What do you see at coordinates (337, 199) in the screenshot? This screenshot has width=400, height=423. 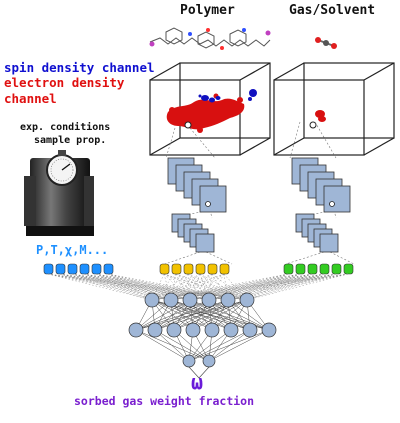 I see `conv-layer-1-gas` at bounding box center [337, 199].